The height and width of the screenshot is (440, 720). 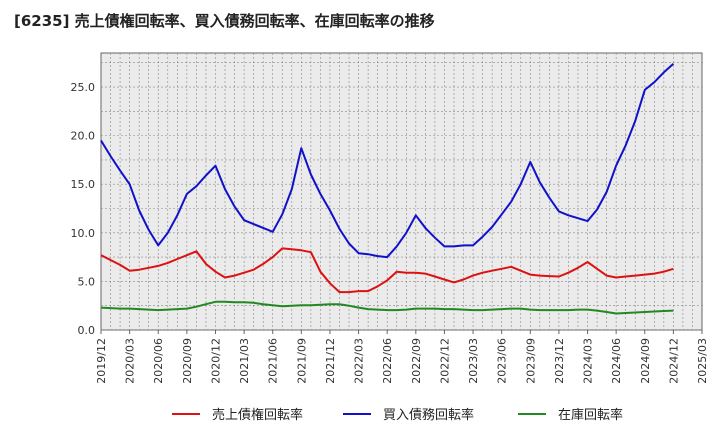 What do you see at coordinates (387, 361) in the screenshot?
I see `x-tick-label: 2022/06` at bounding box center [387, 361].